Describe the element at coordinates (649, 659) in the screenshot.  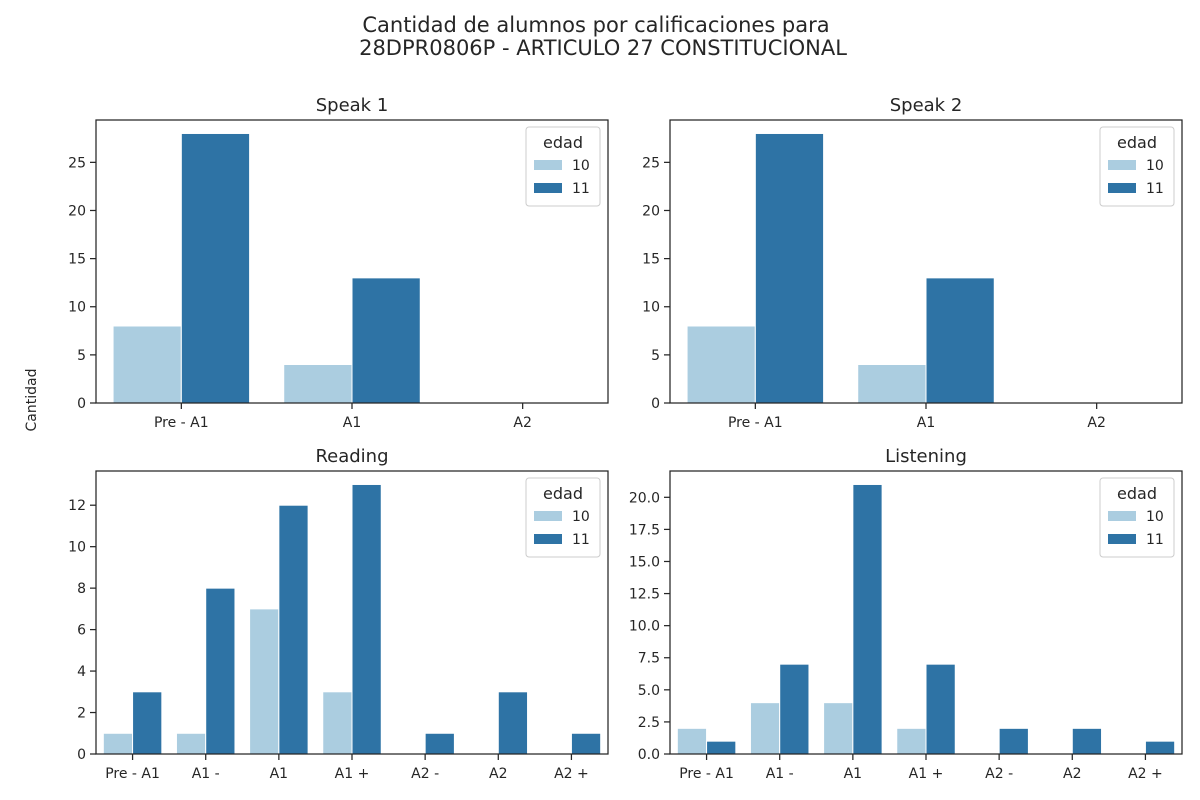
I see `y-tick-label: 7.5` at that location.